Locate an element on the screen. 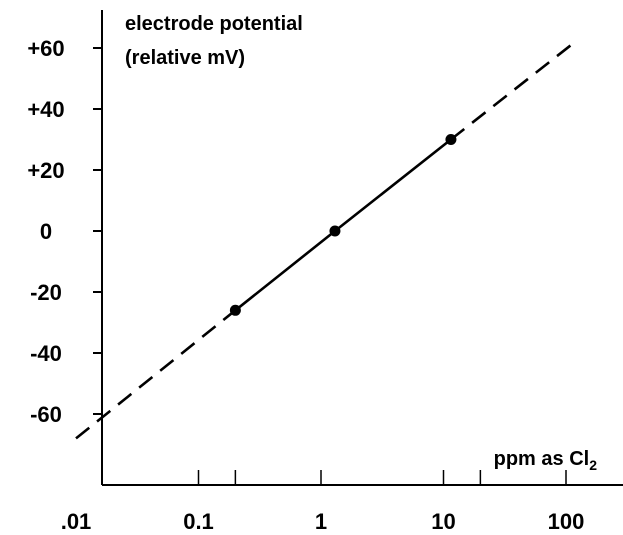  x-tick-label: 10 is located at coordinates (443, 521).